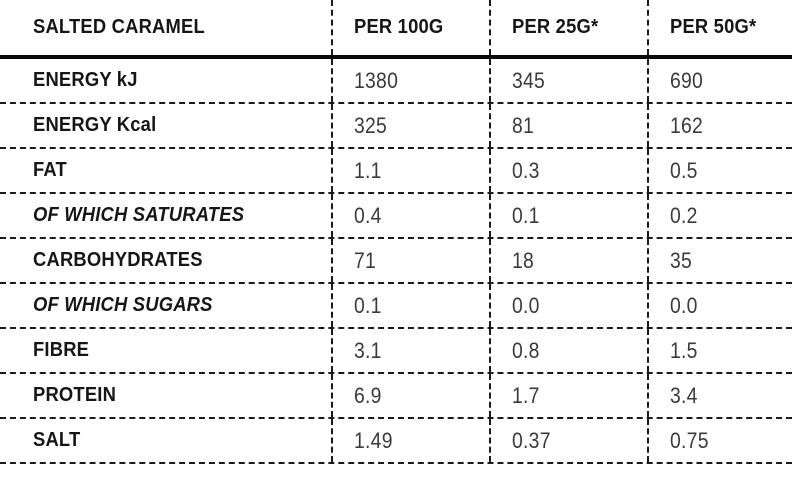 The image size is (792, 483). Describe the element at coordinates (165, 170) in the screenshot. I see `row-label-cell: FAT` at that location.